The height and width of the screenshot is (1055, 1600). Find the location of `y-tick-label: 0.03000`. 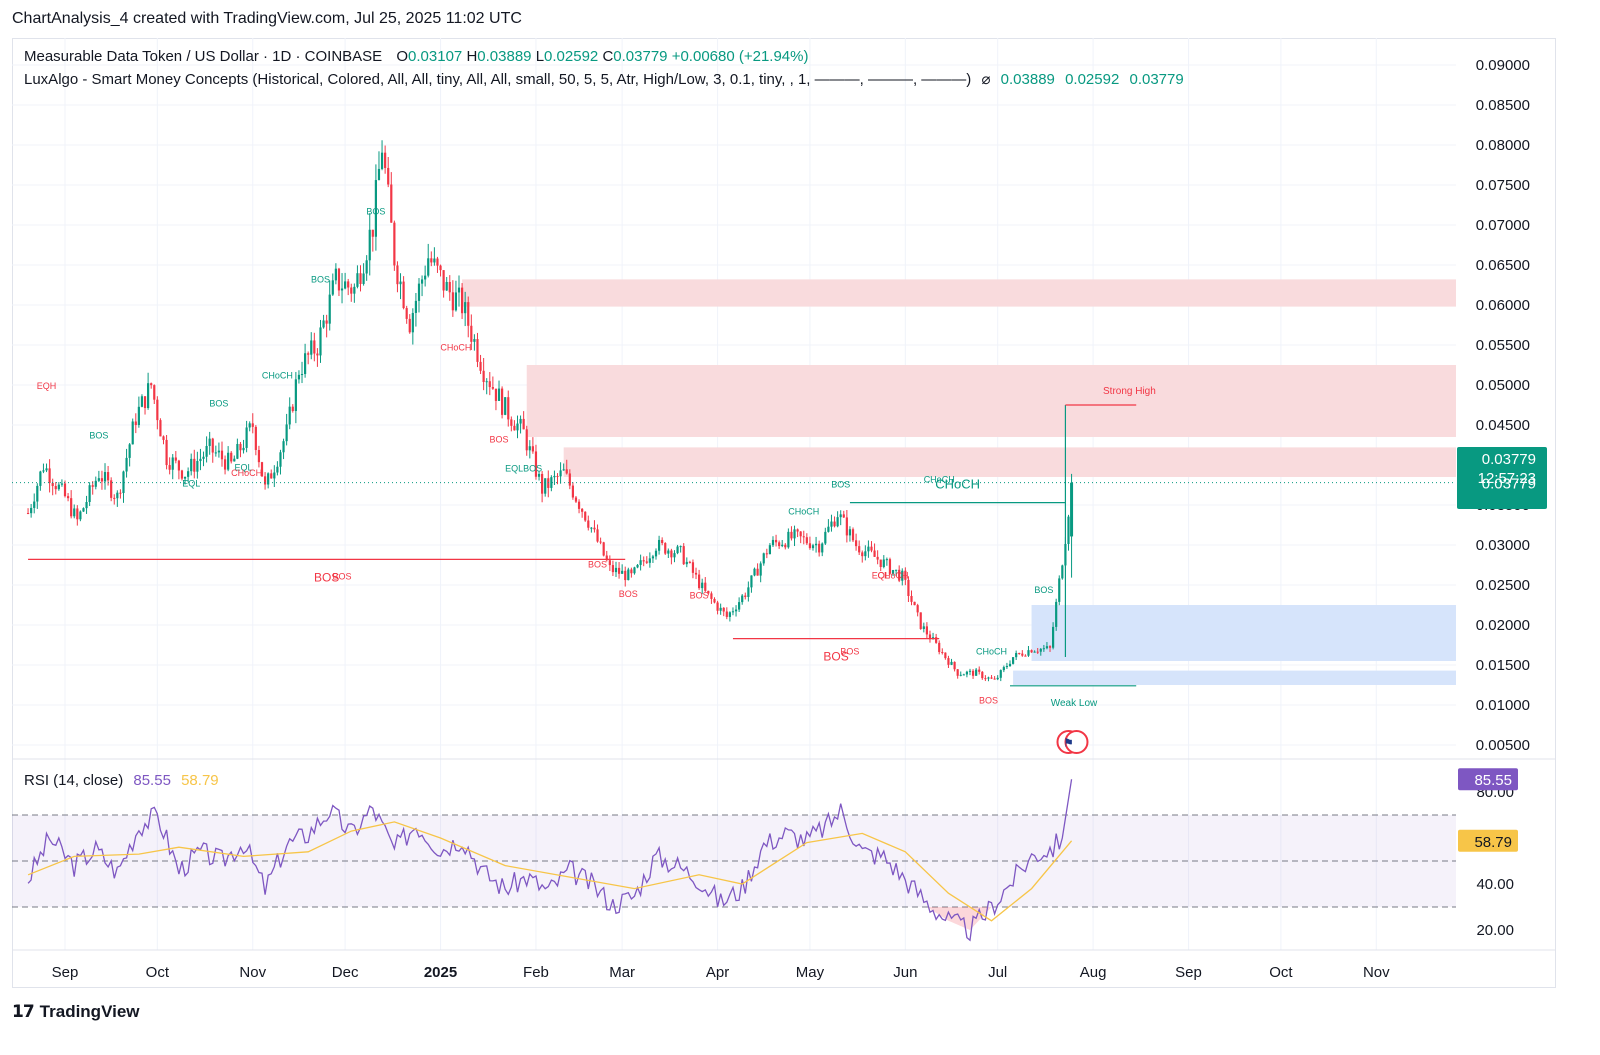

y-tick-label: 0.03000 is located at coordinates (1503, 545).